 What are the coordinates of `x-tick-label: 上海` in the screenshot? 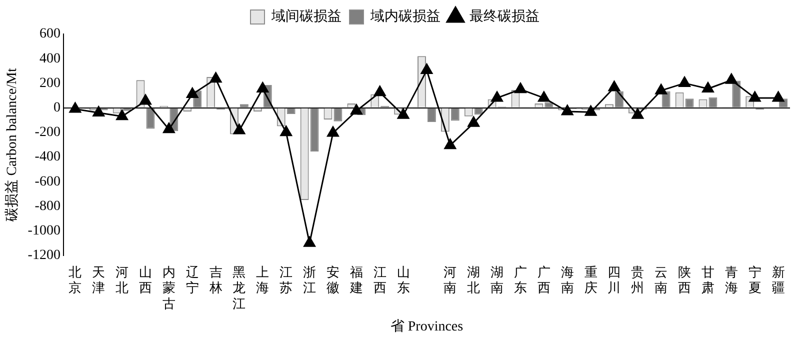 It's located at (263, 280).